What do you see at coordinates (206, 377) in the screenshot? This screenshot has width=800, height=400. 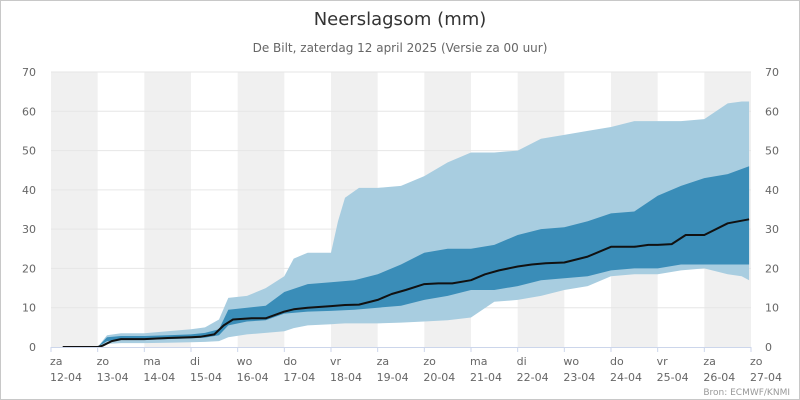 I see `x-tick-date: 15-04` at bounding box center [206, 377].